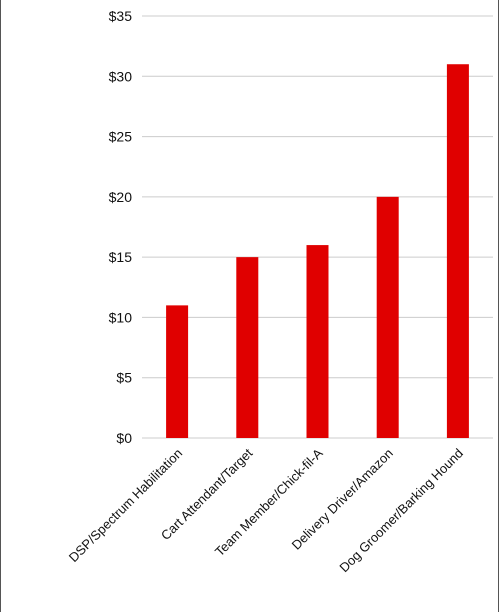 The image size is (500, 613). What do you see at coordinates (121, 257) in the screenshot?
I see `y-tick-label: $15` at bounding box center [121, 257].